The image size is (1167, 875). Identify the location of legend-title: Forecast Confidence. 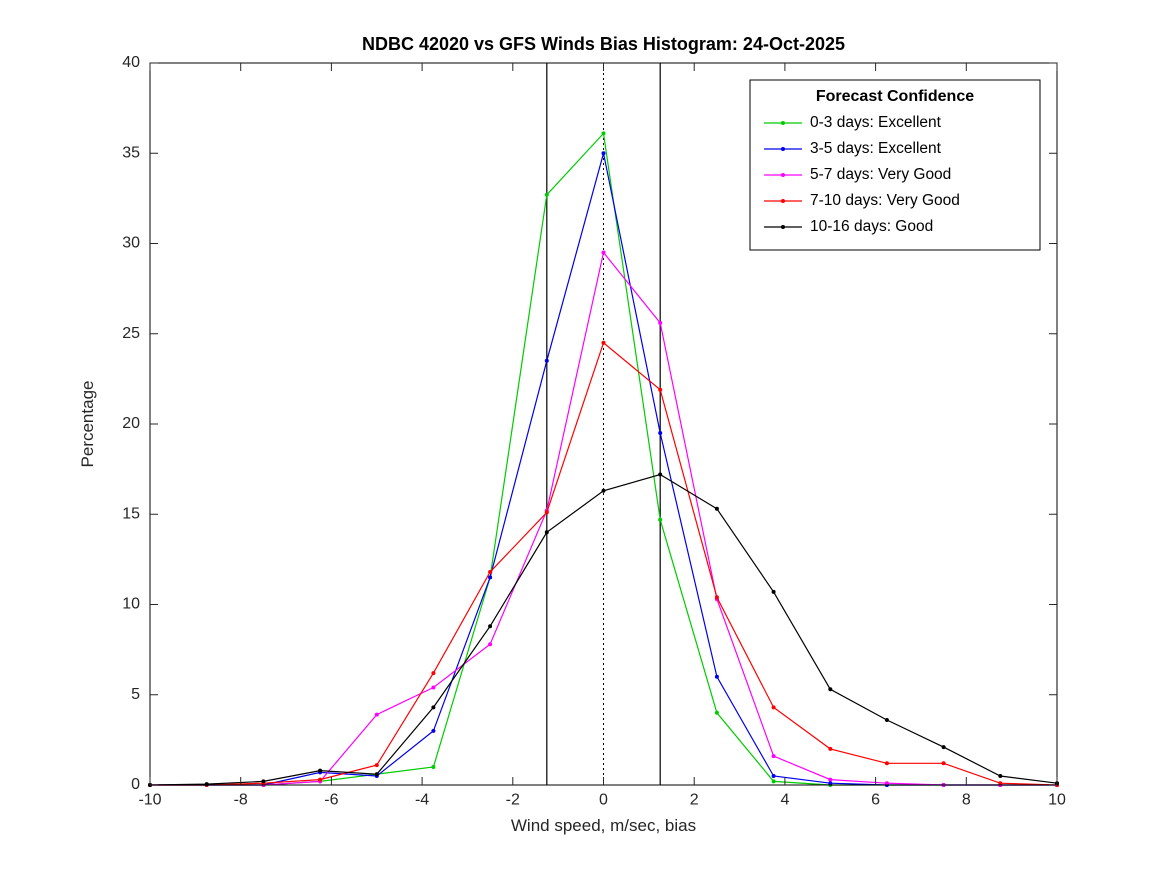
(895, 96).